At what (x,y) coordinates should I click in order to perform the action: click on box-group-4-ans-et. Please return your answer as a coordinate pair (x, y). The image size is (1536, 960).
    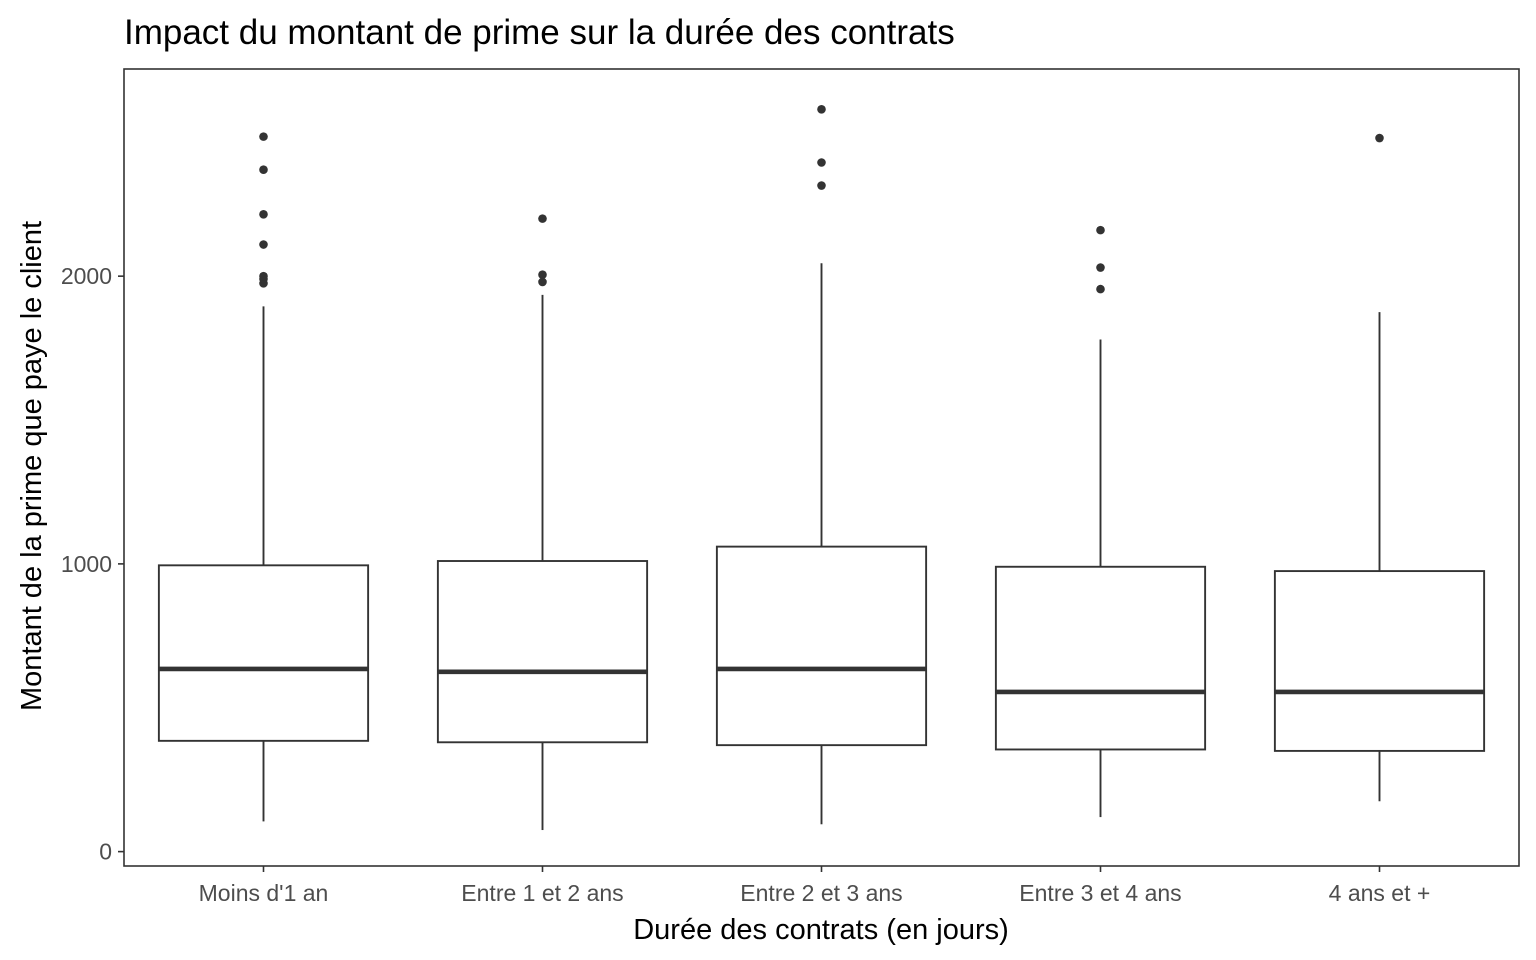
    Looking at the image, I should click on (1379, 467).